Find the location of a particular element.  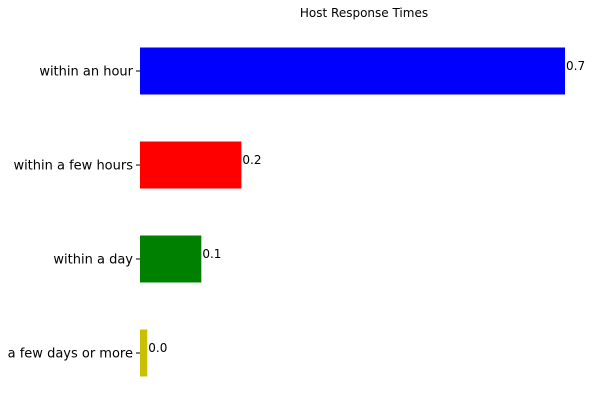

y-tick-label-within-a-day: within a day is located at coordinates (93, 260).